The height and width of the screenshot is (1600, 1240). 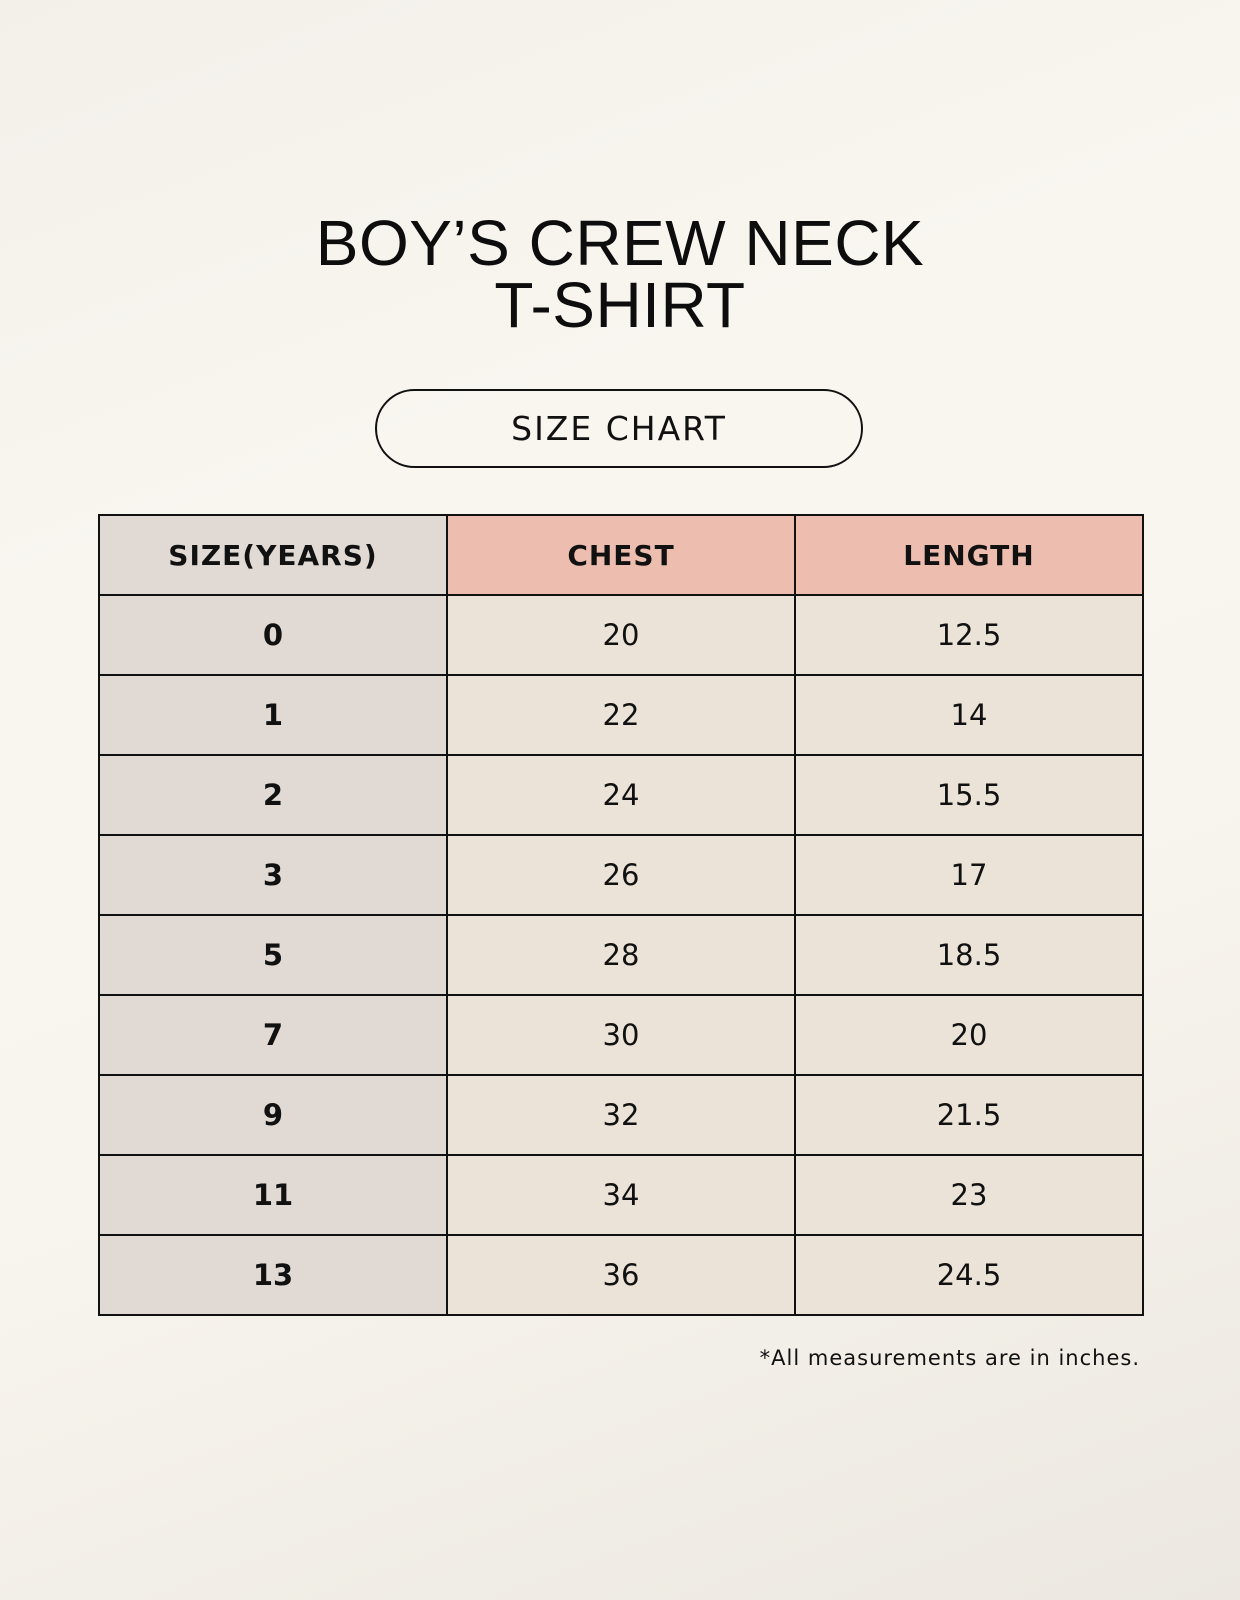 What do you see at coordinates (273, 1115) in the screenshot?
I see `cell-size: 9` at bounding box center [273, 1115].